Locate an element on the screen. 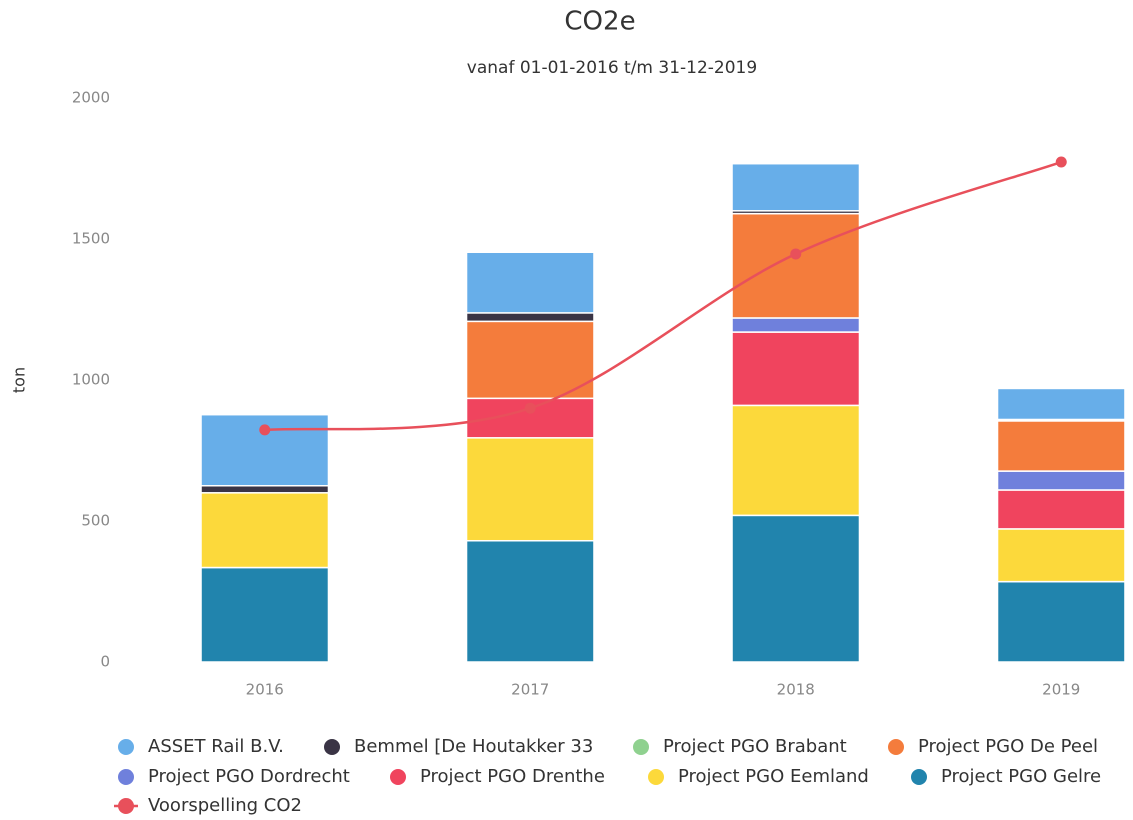  legend-label: Project PGO De Peel is located at coordinates (1008, 746).